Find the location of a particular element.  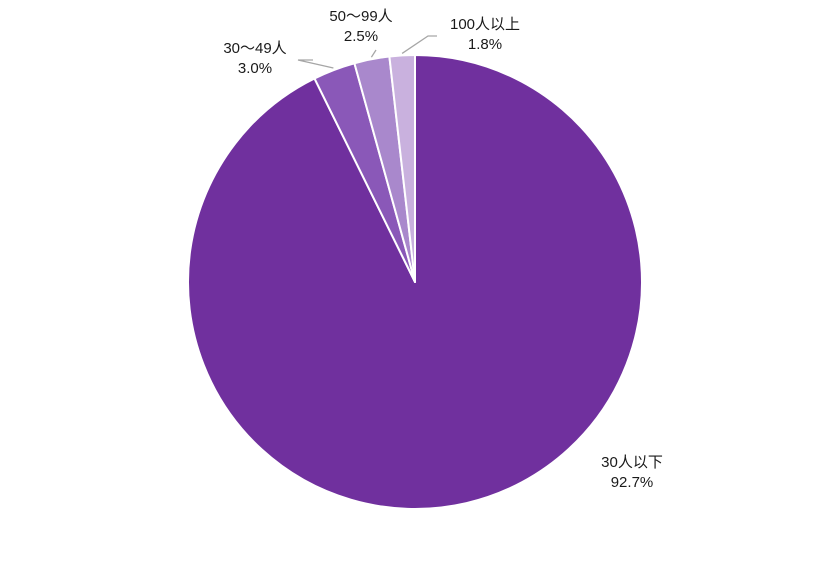

slice-label-2-name: 50～99人 is located at coordinates (360, 16).